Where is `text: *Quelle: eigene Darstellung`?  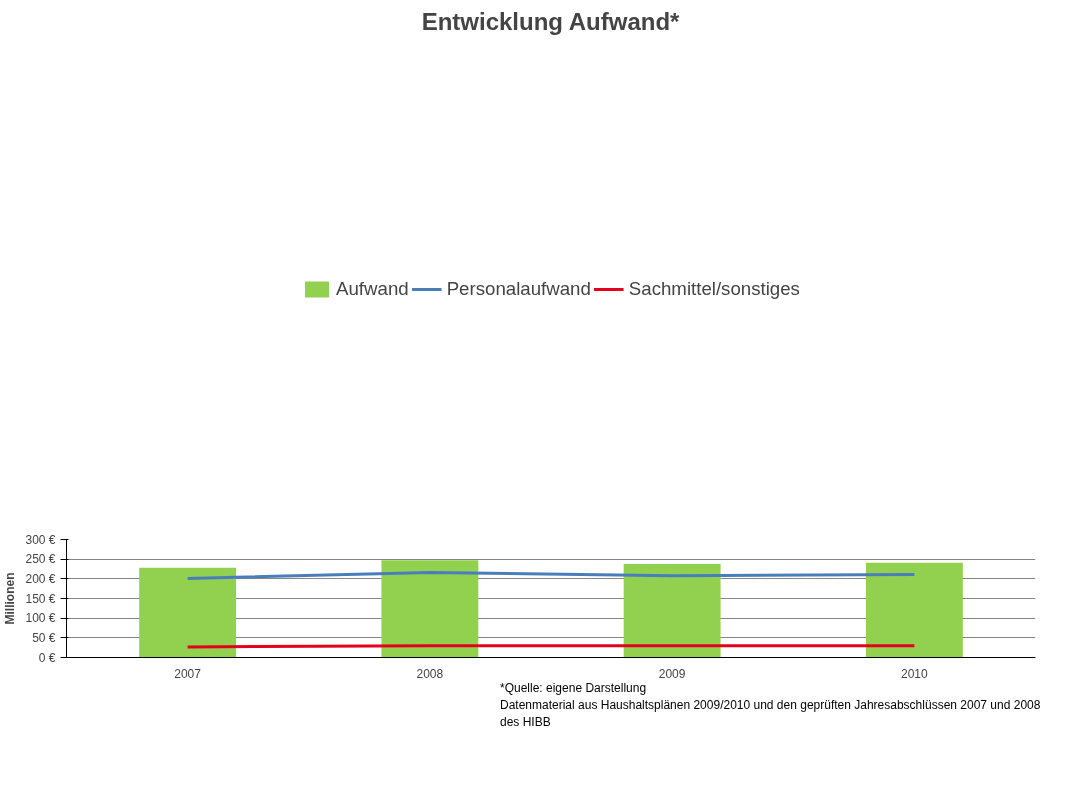 text: *Quelle: eigene Darstellung is located at coordinates (573, 688).